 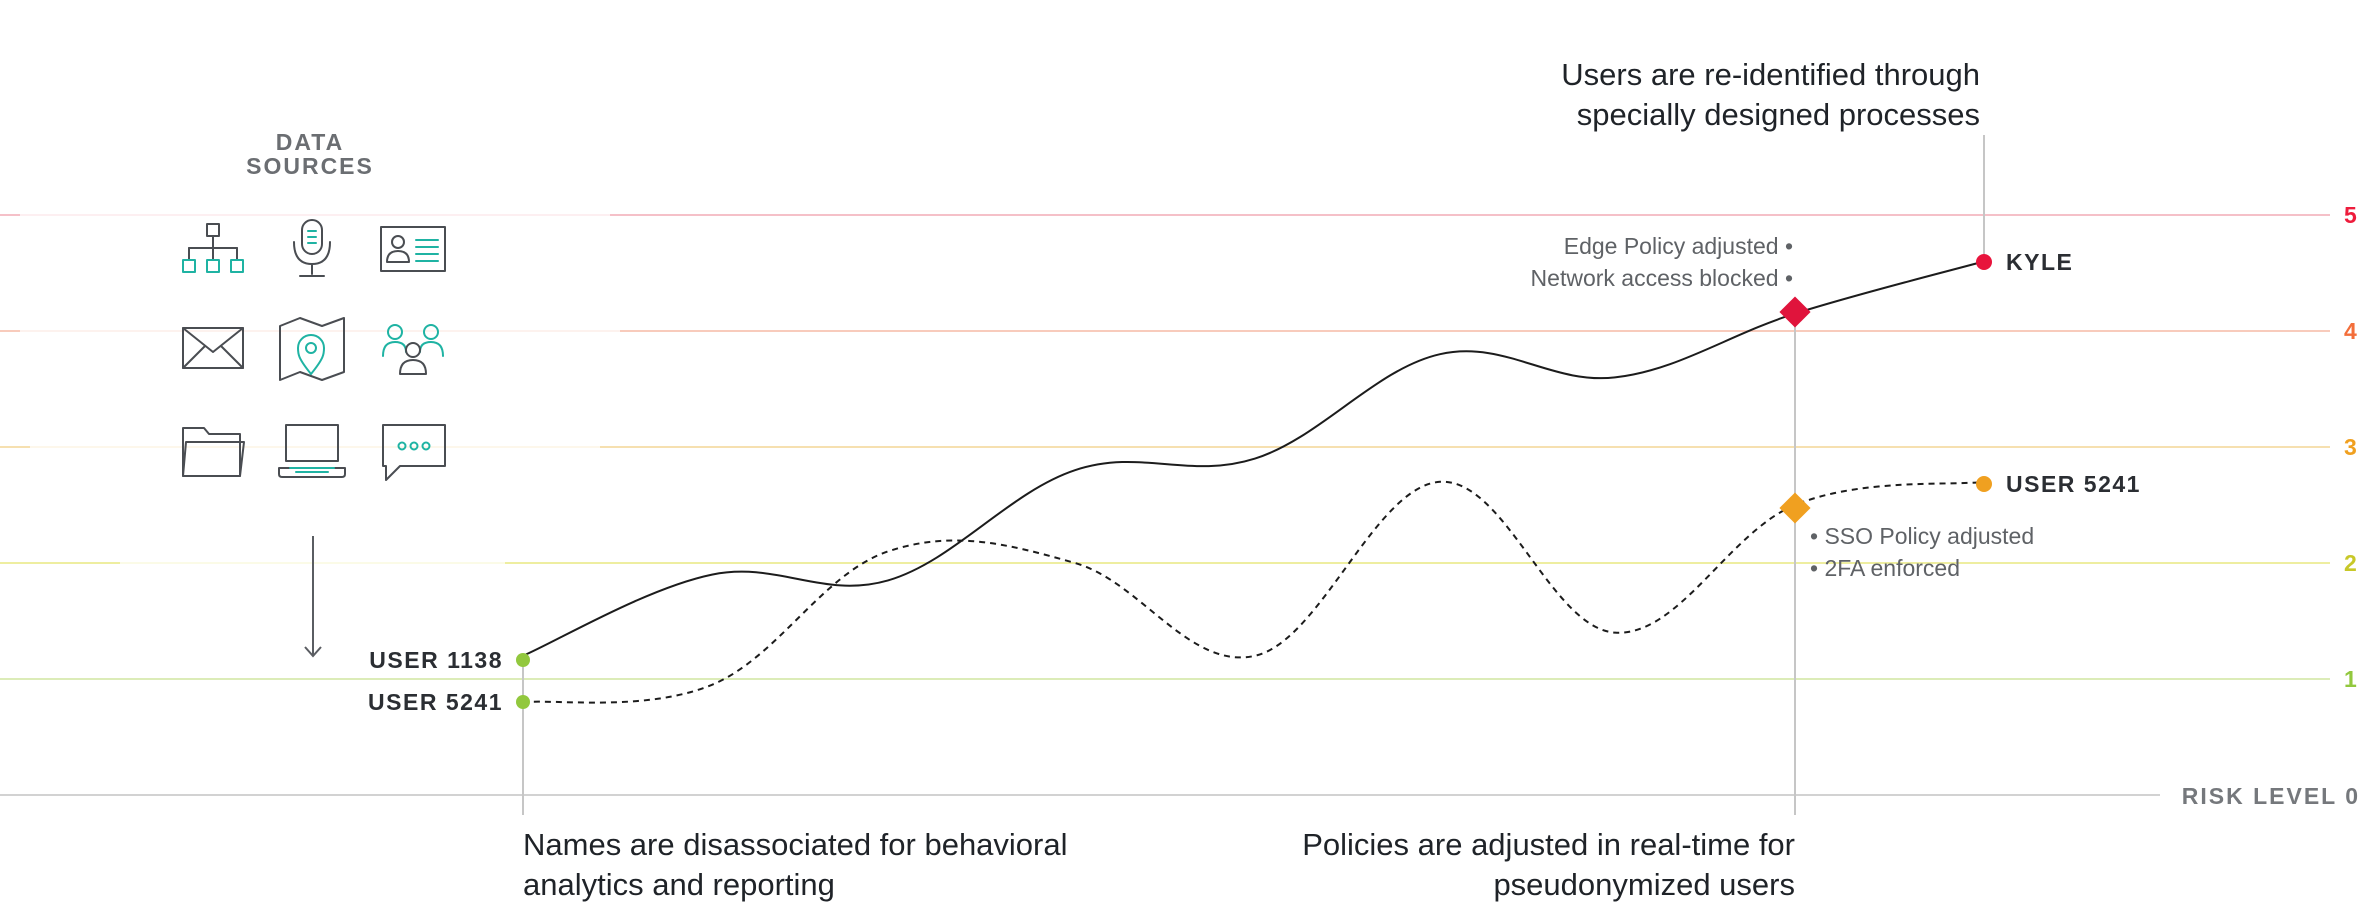 What do you see at coordinates (1678, 246) in the screenshot?
I see `bullet-edge-policy: Edge Policy adjusted •` at bounding box center [1678, 246].